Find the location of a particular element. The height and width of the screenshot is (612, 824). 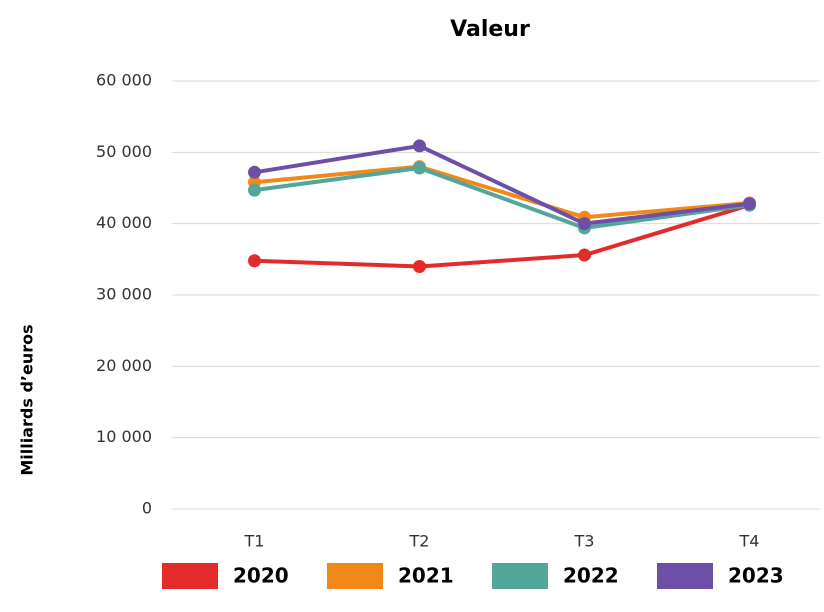

chart-title: Valeur is located at coordinates (490, 29).